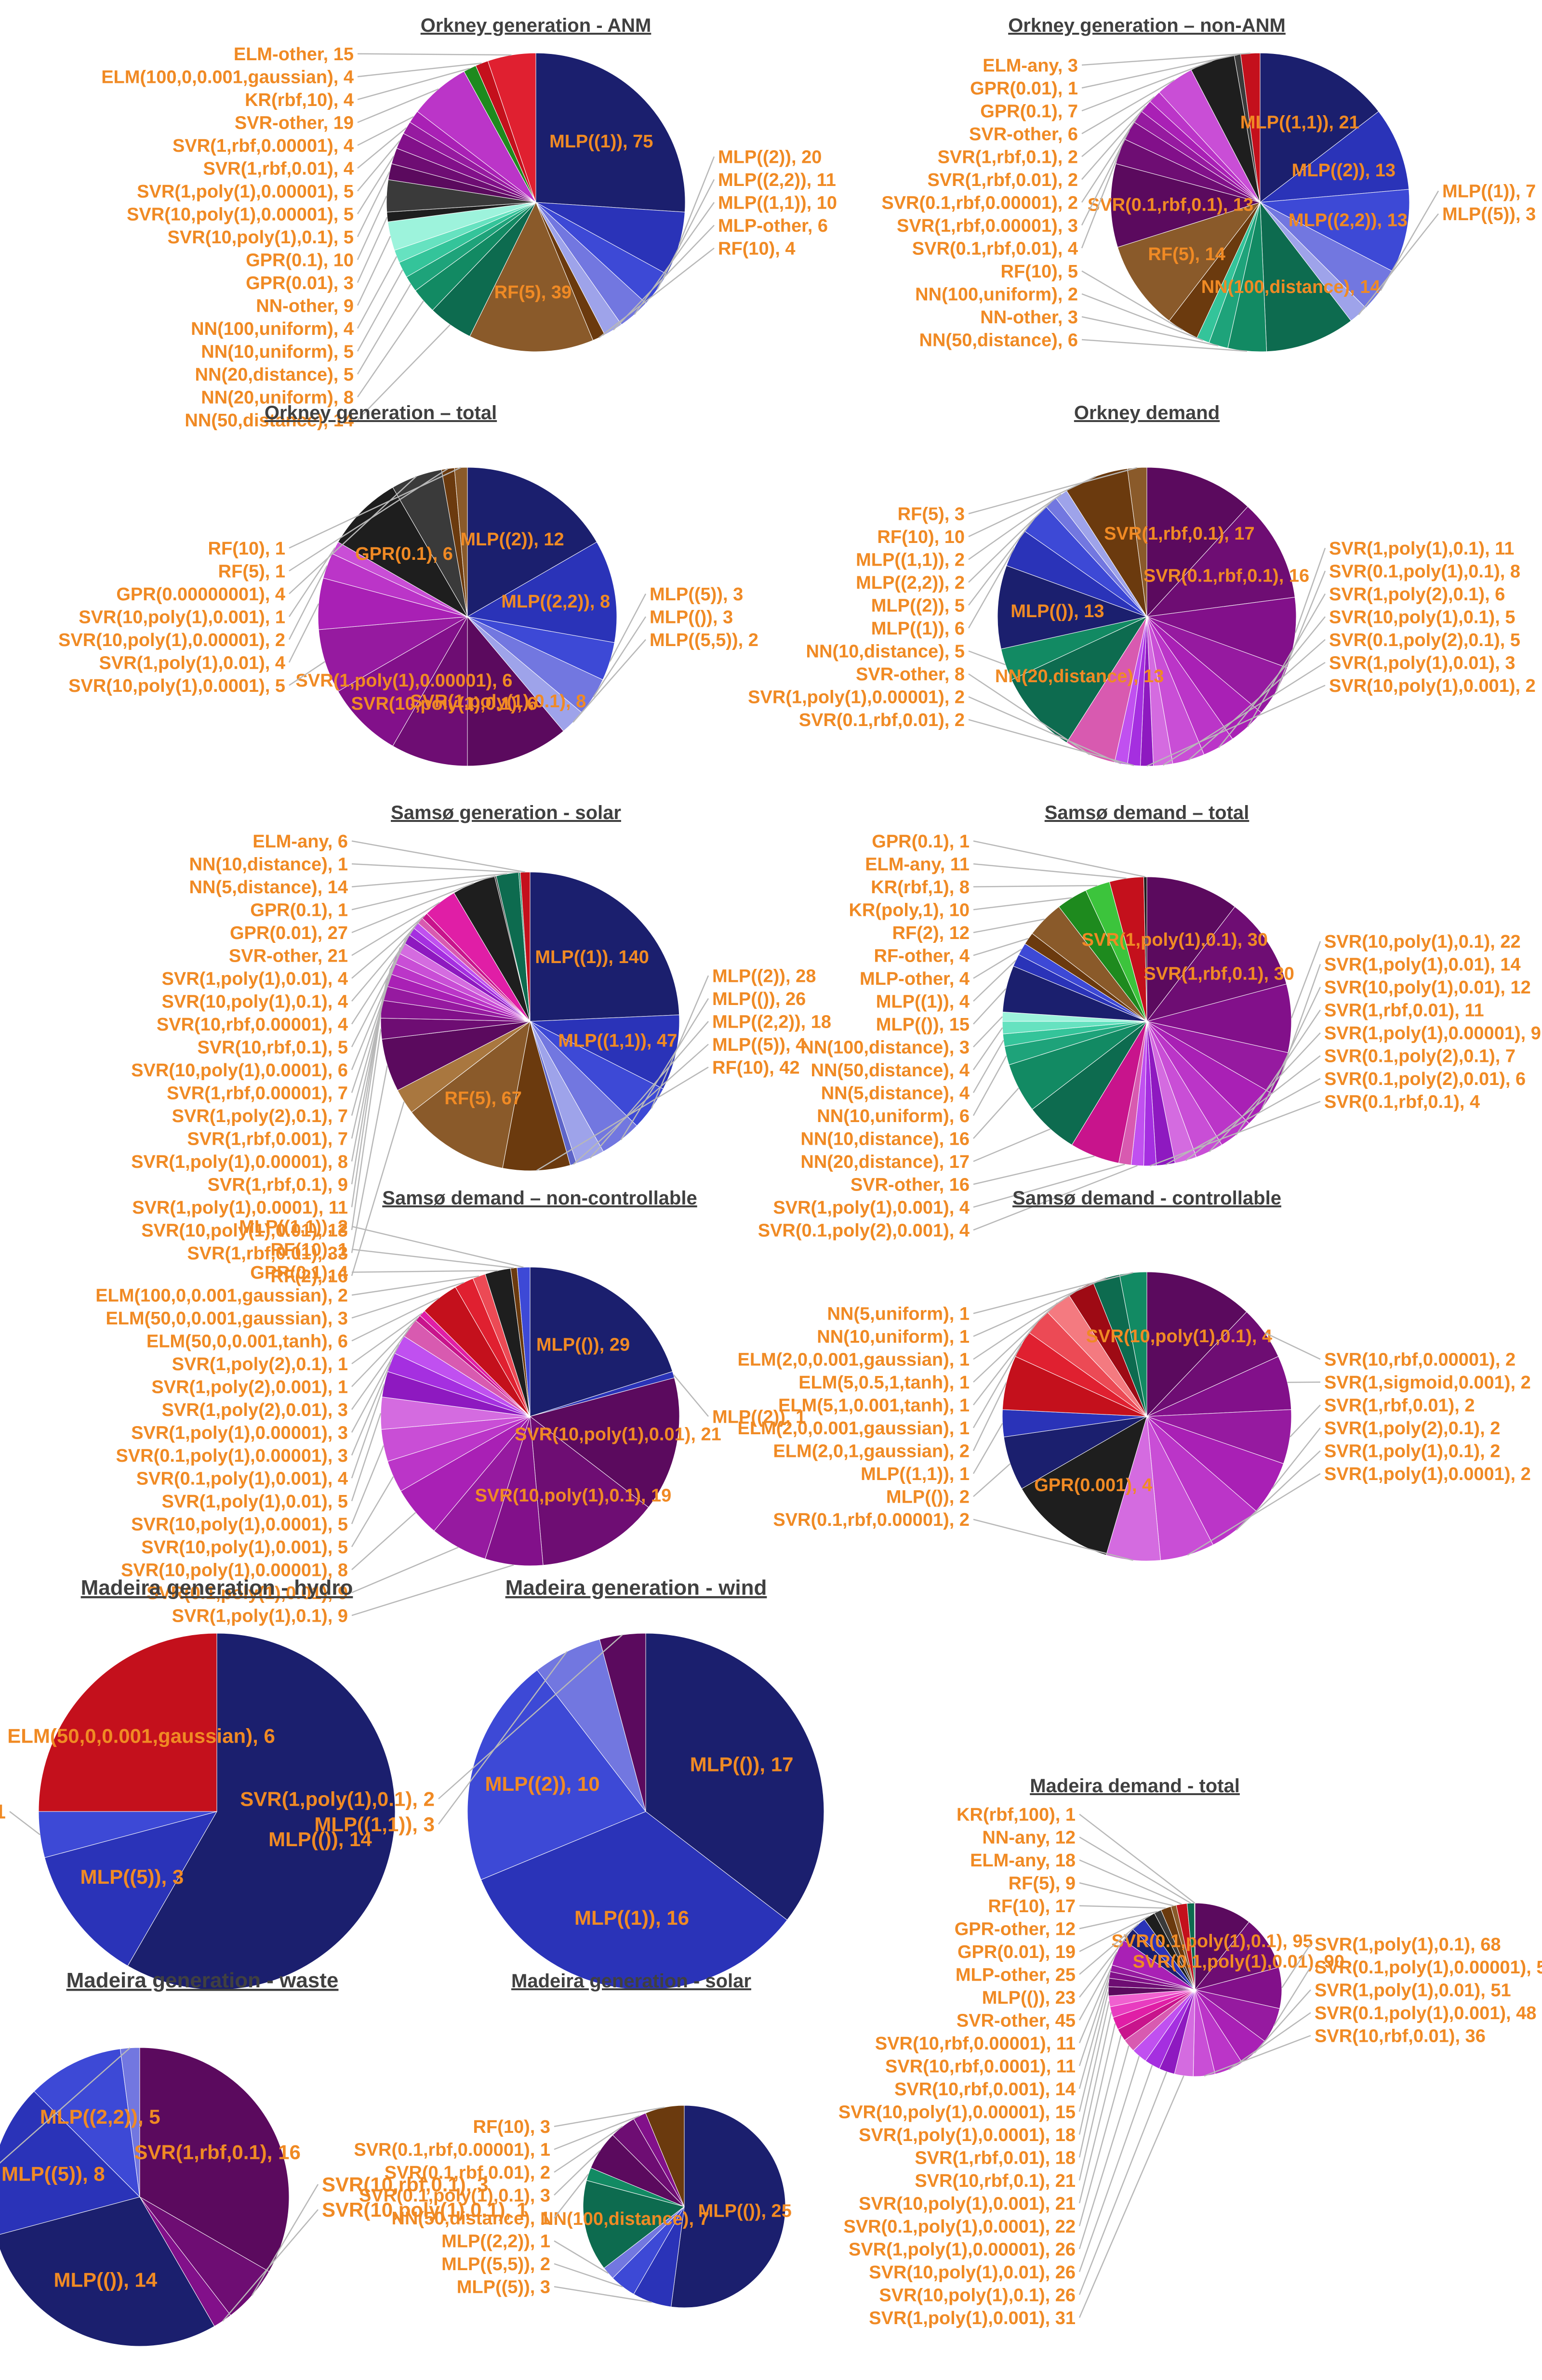 The width and height of the screenshot is (1542, 2380). I want to click on slice-label: MLP(()), 26, so click(759, 999).